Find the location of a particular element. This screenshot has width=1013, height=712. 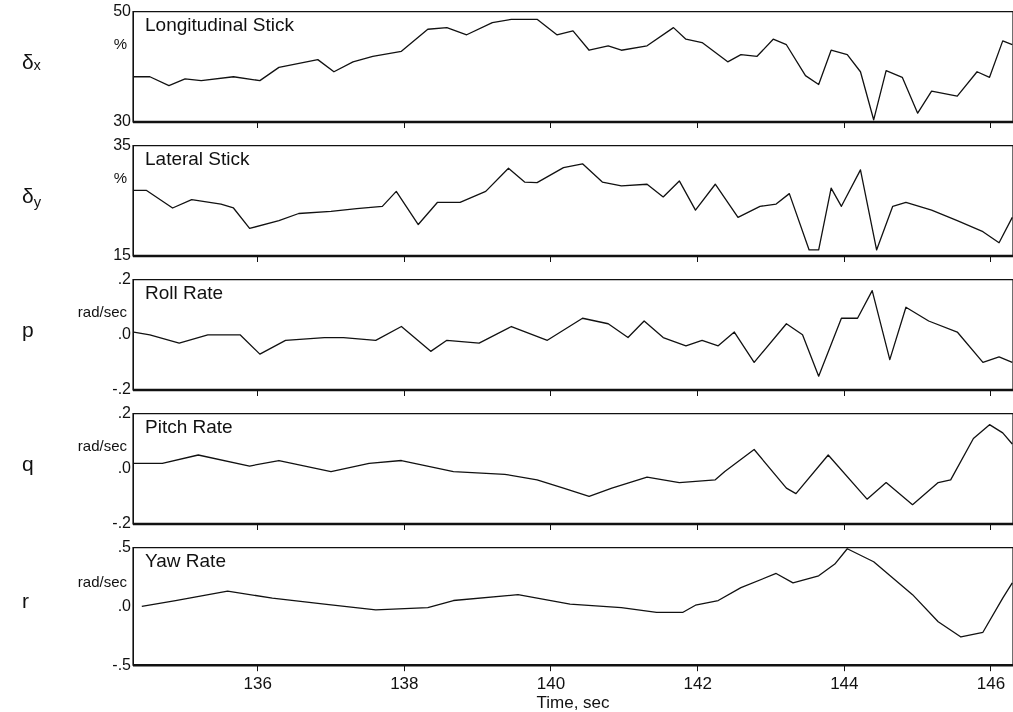

x-tick-label: 142 is located at coordinates (697, 684).